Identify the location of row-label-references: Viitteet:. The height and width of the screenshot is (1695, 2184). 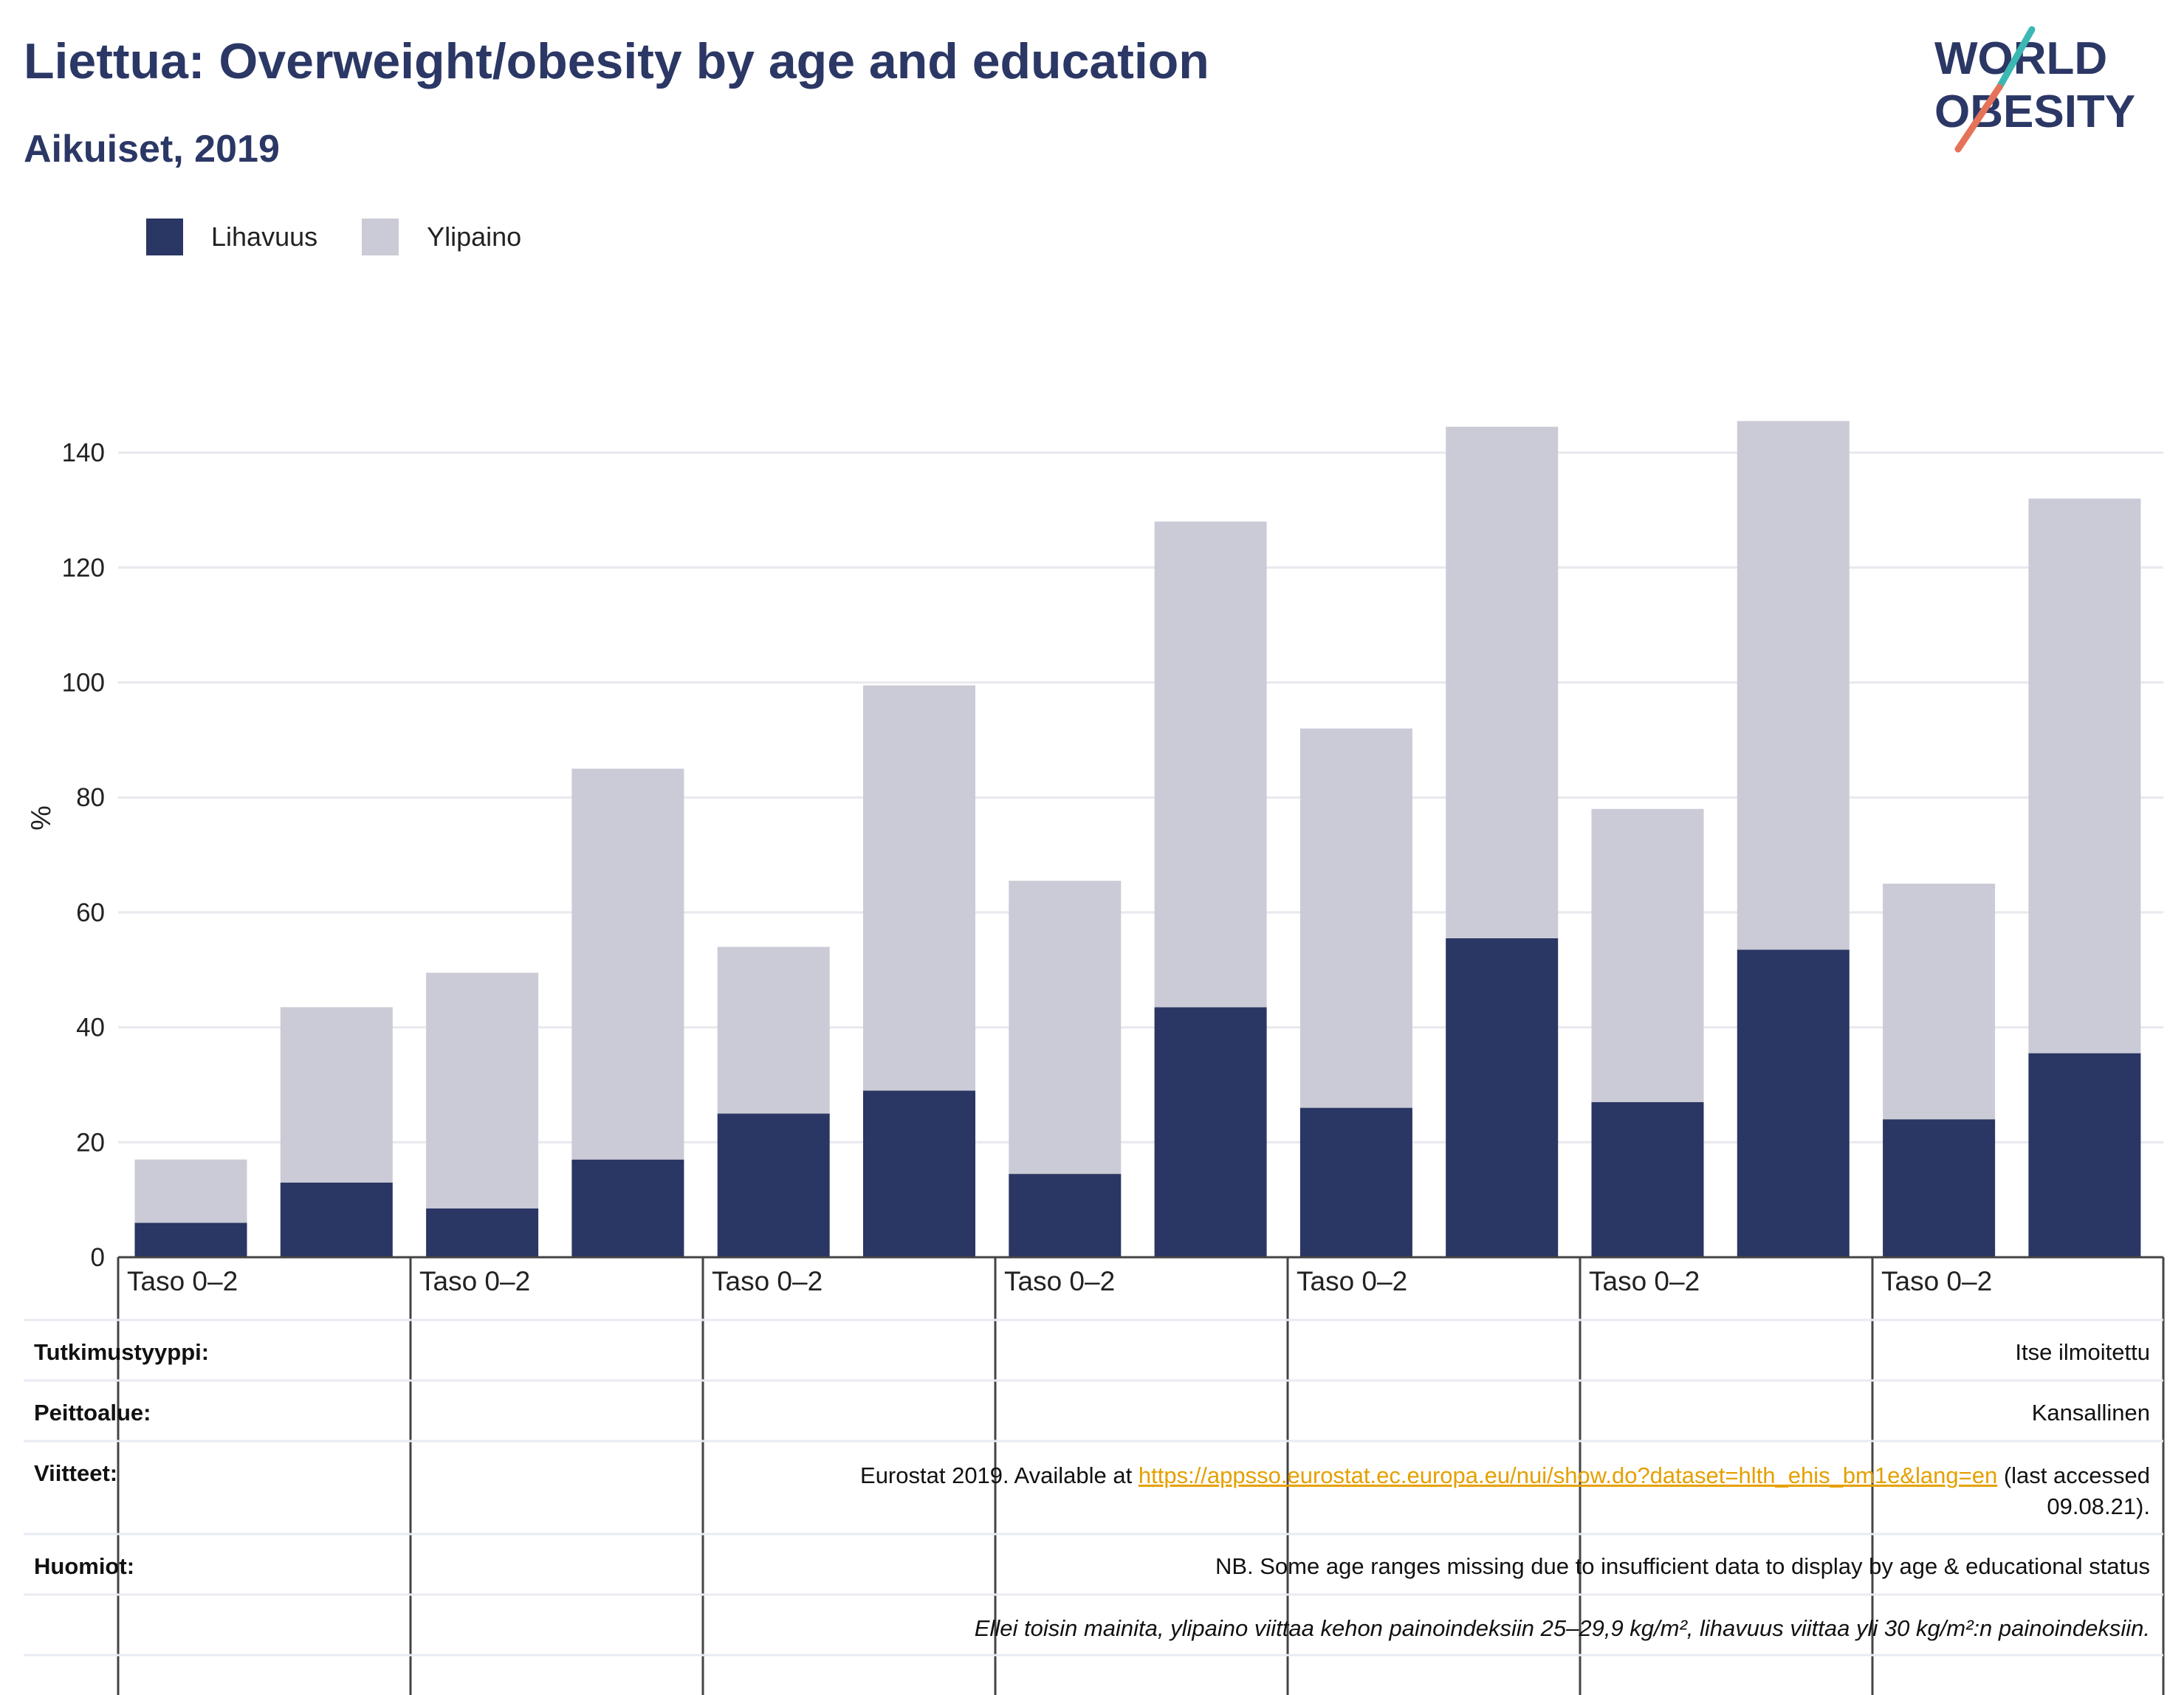
(76, 1473).